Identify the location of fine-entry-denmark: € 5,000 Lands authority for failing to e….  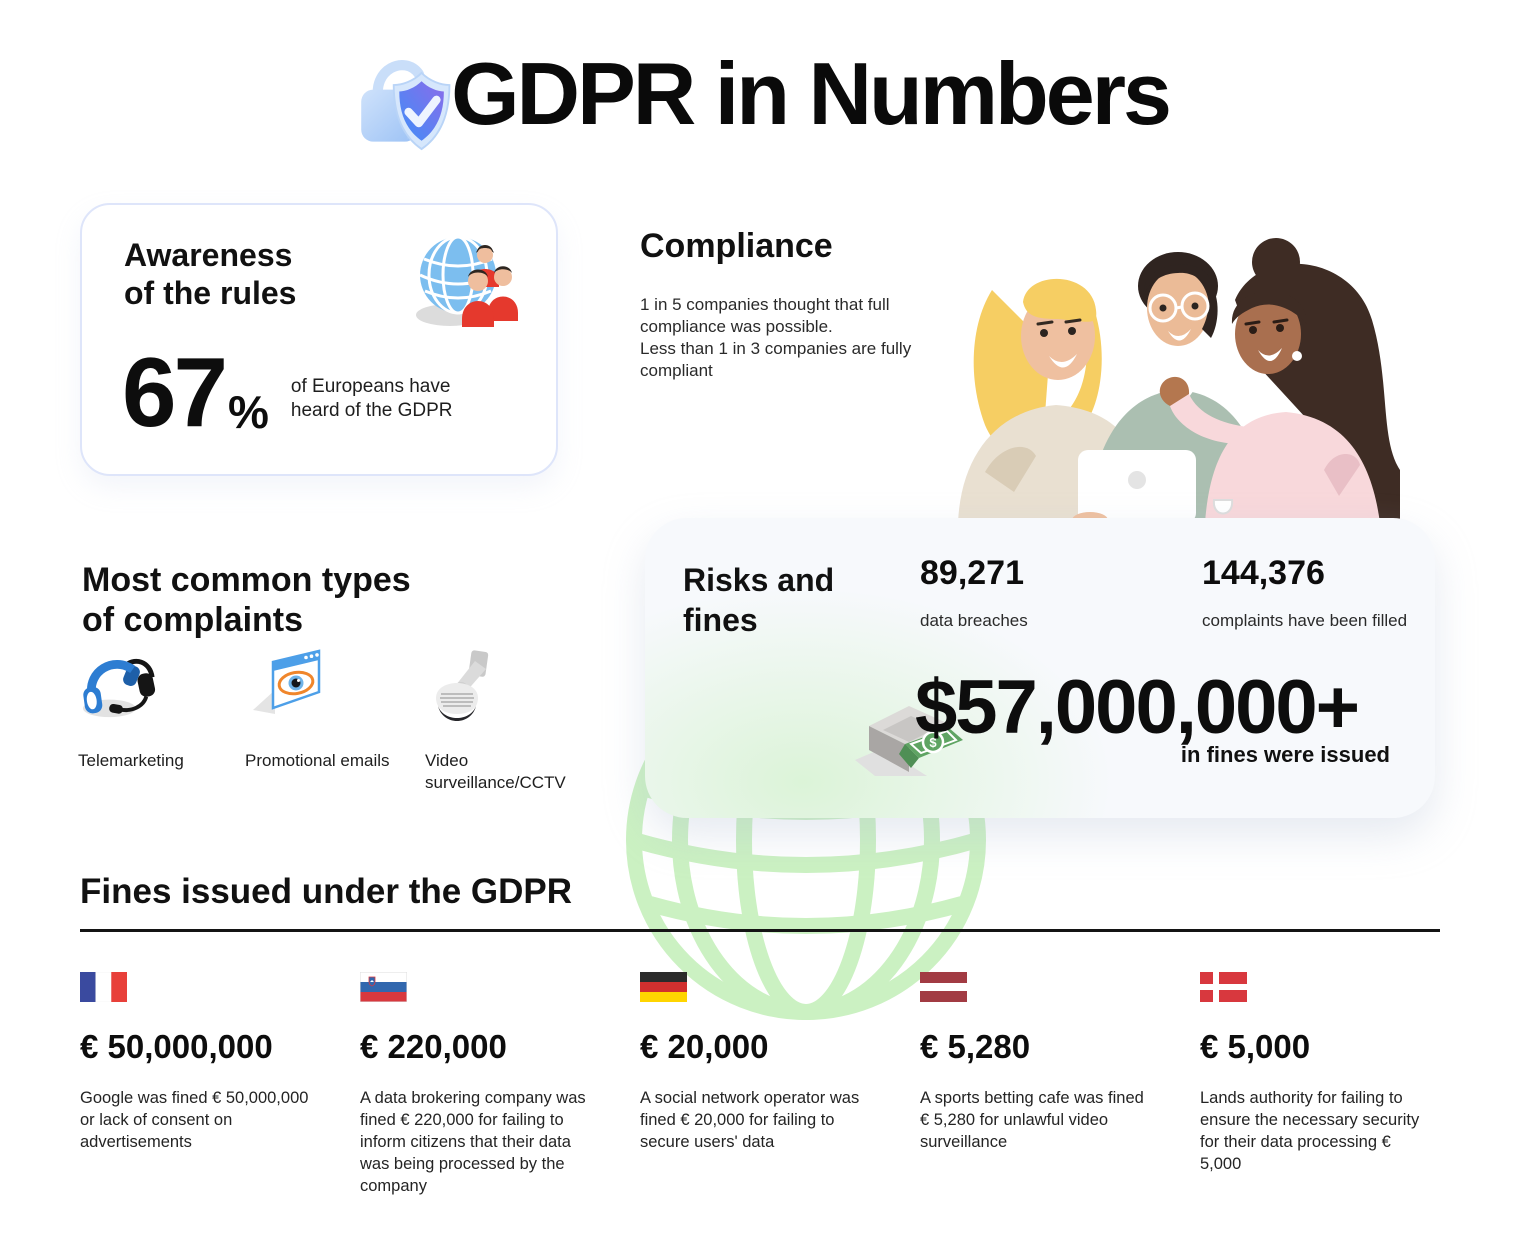
(1324, 1074).